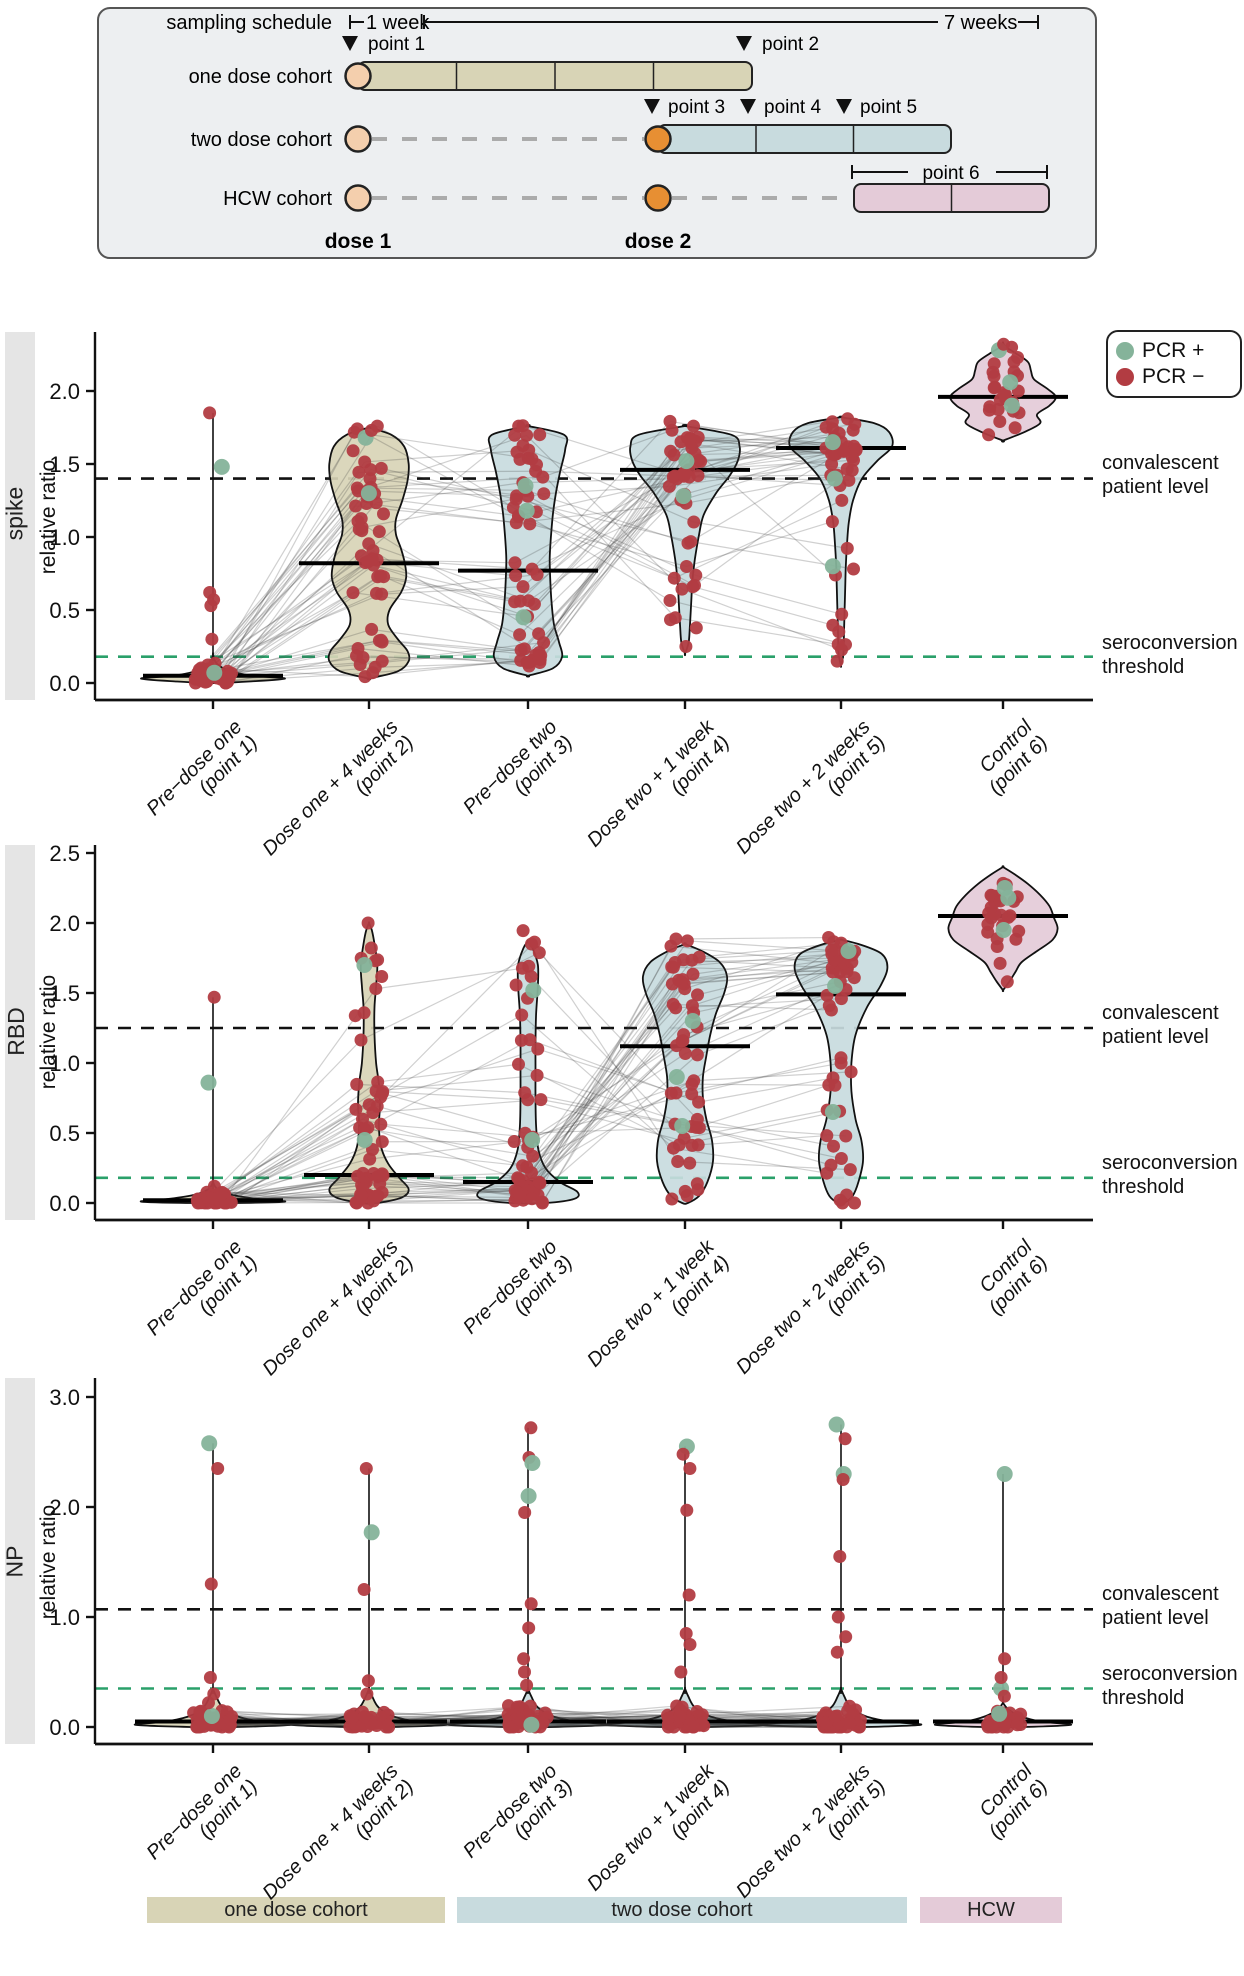 This screenshot has width=1244, height=1976. Describe the element at coordinates (64, 464) in the screenshot. I see `y-tick-label: 1.5` at that location.